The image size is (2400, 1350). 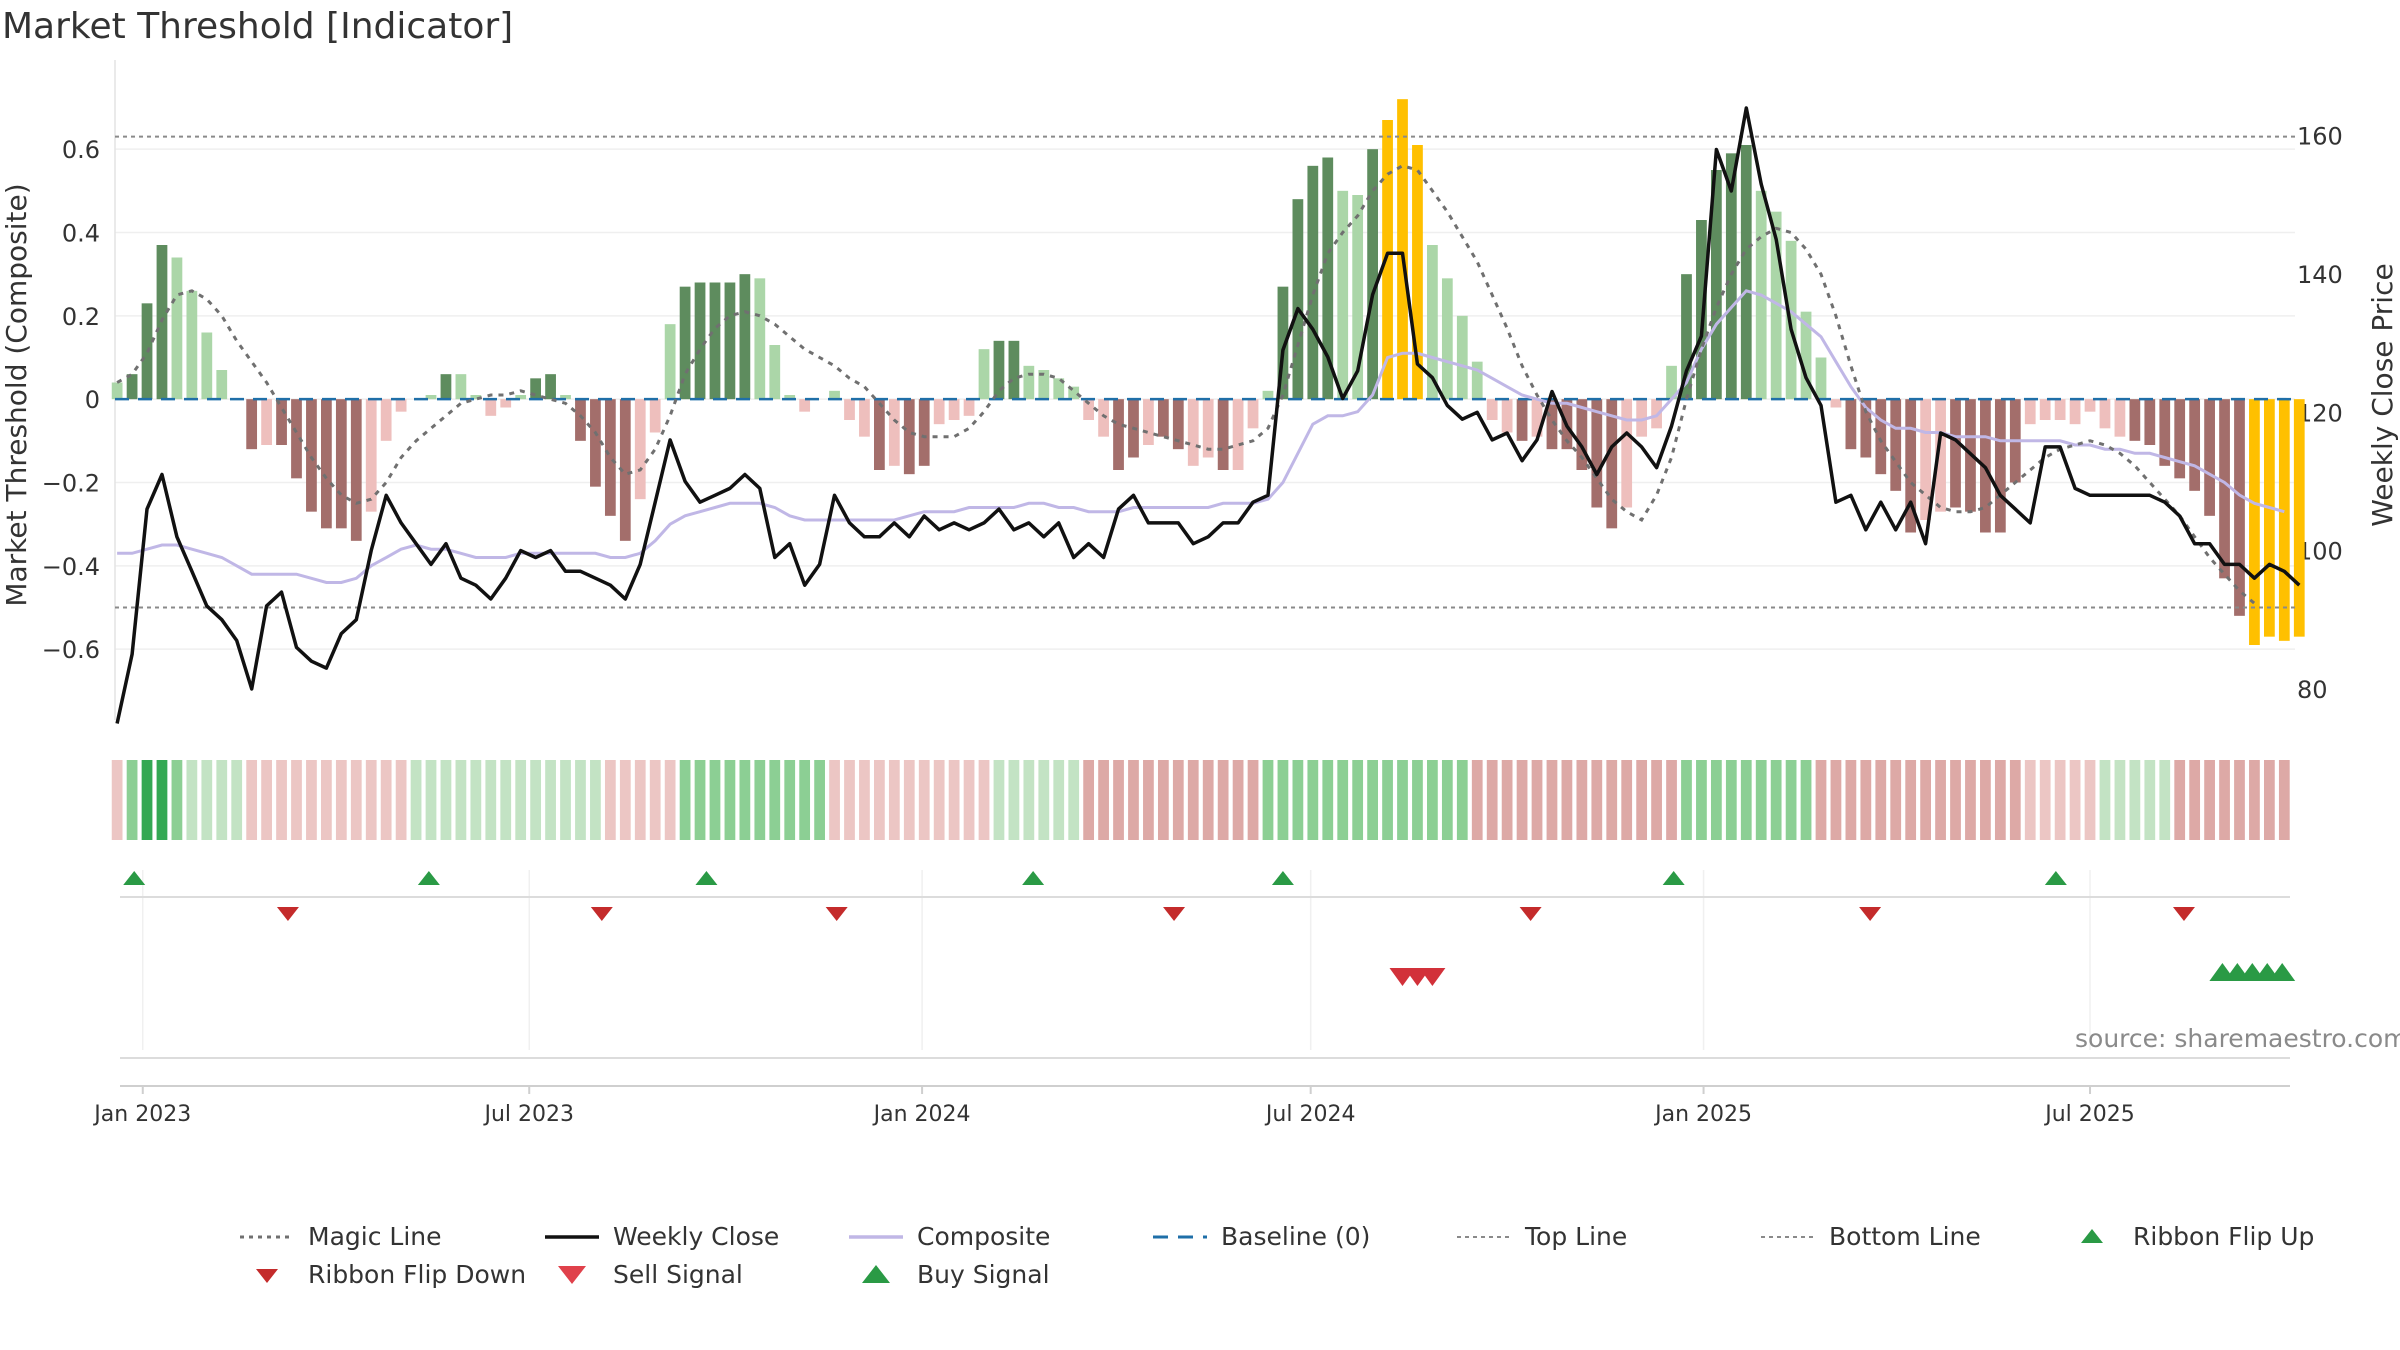 What do you see at coordinates (258, 26) in the screenshot?
I see `chart-title: Market Threshold [Indicator]` at bounding box center [258, 26].